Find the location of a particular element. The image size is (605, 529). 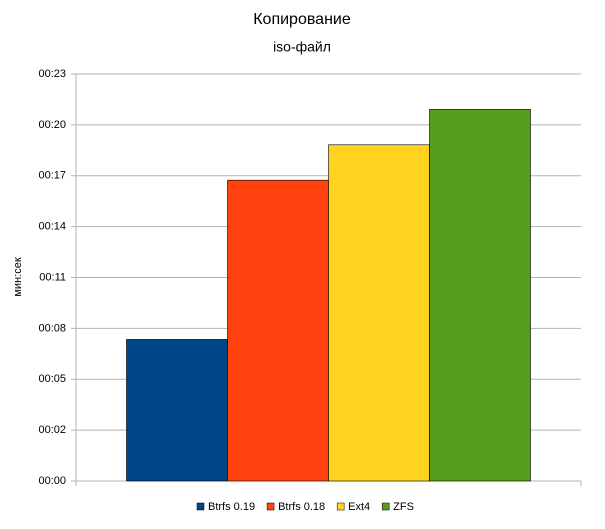

y-tick-label: 00:20 is located at coordinates (52, 125).